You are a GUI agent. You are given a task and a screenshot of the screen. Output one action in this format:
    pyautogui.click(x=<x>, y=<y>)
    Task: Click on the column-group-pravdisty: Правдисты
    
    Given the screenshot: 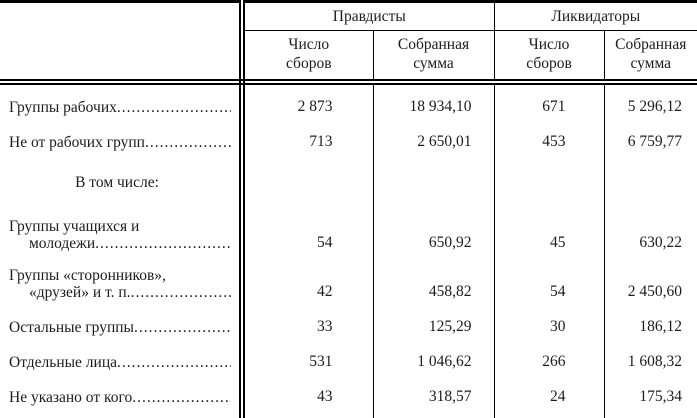 What is the action you would take?
    pyautogui.click(x=368, y=16)
    